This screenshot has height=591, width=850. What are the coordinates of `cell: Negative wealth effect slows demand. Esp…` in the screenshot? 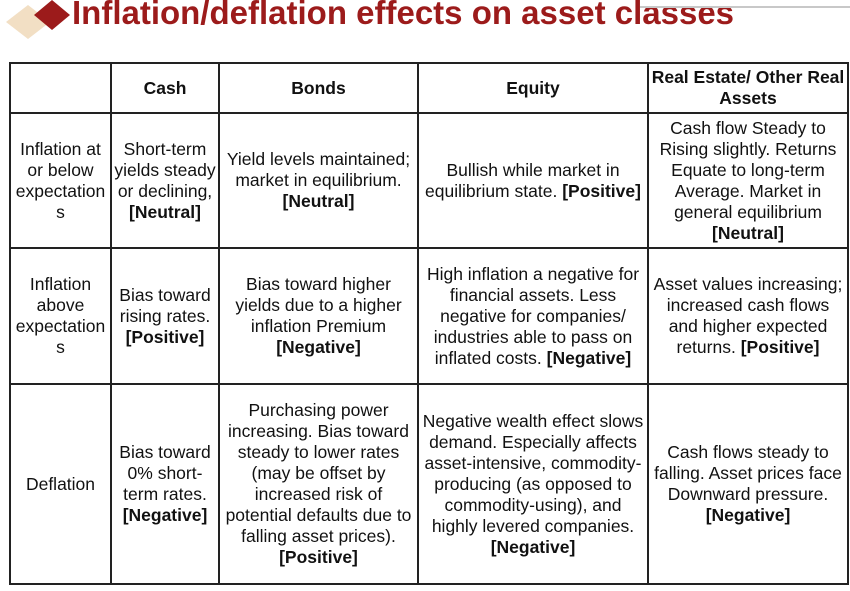 It's located at (533, 484).